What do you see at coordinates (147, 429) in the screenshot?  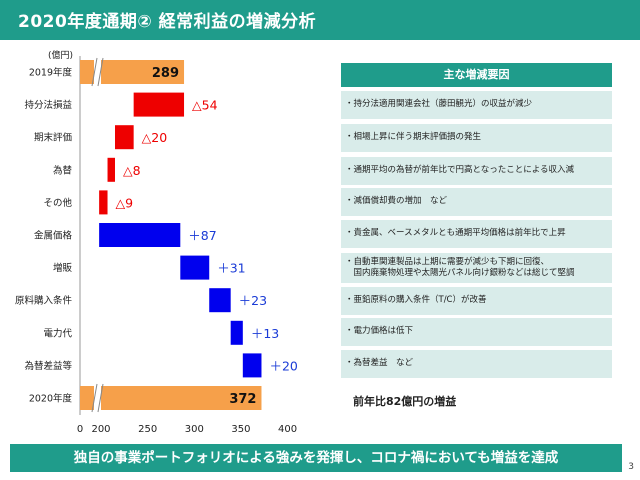 I see `x-tick-label: 250` at bounding box center [147, 429].